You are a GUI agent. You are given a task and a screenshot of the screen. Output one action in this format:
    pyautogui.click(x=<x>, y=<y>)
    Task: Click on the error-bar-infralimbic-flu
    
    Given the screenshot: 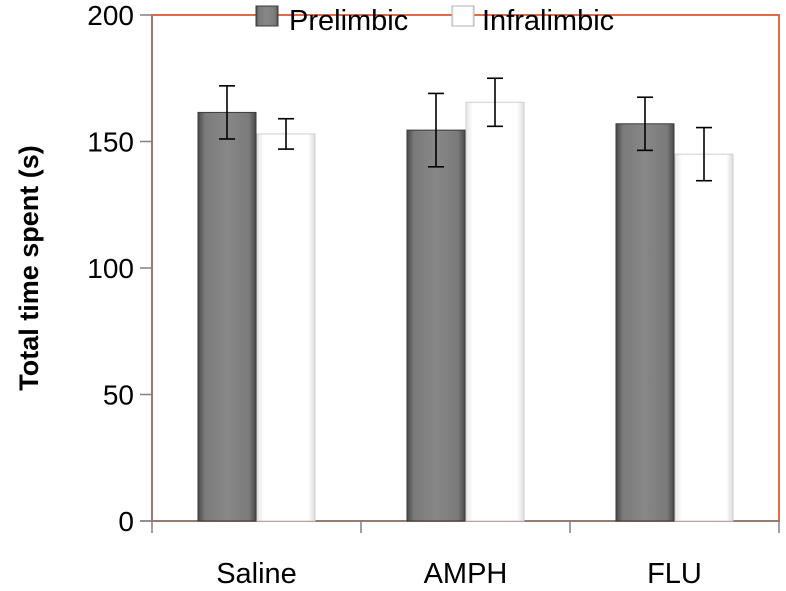 What is the action you would take?
    pyautogui.click(x=704, y=154)
    